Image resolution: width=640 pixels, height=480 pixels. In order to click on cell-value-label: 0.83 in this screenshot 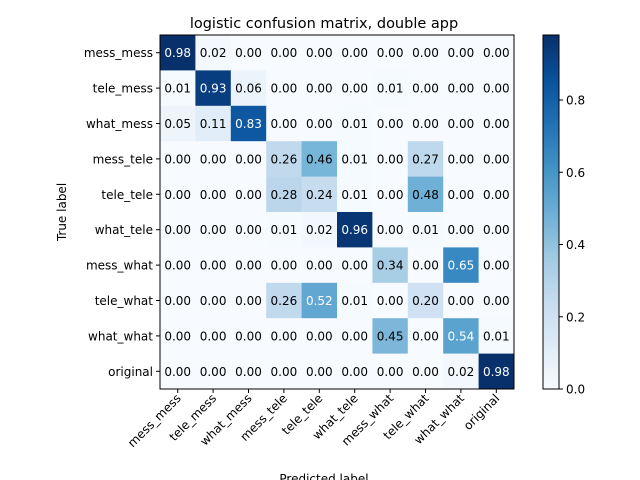, I will do `click(248, 124)`.